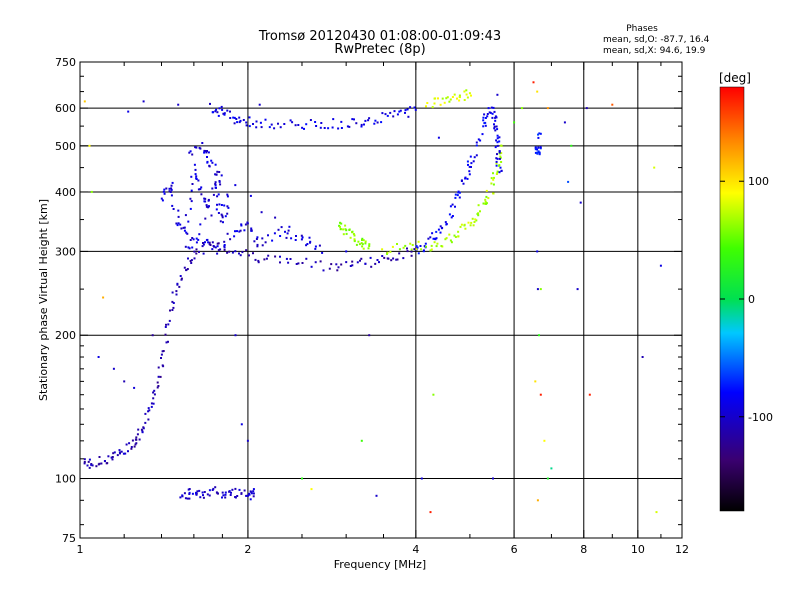  What do you see at coordinates (65, 108) in the screenshot?
I see `y-tick-label: 600` at bounding box center [65, 108].